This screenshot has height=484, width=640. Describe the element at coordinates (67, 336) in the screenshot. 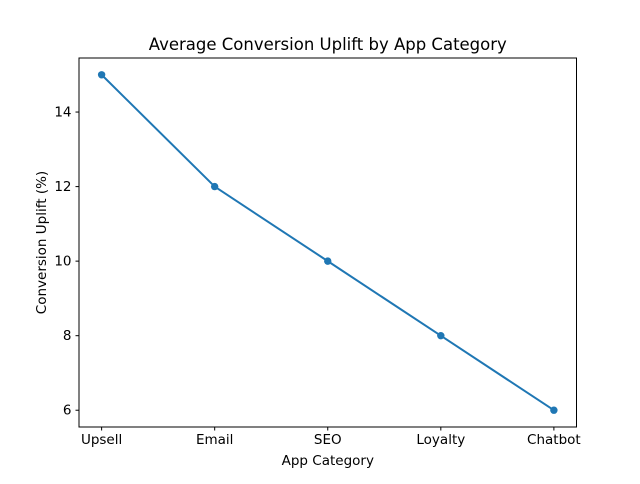

I see `y-tick-label: 8` at that location.